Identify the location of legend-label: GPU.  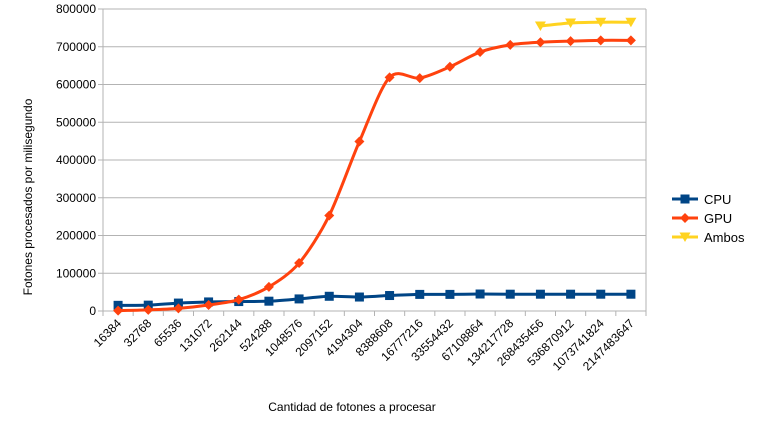
(718, 218).